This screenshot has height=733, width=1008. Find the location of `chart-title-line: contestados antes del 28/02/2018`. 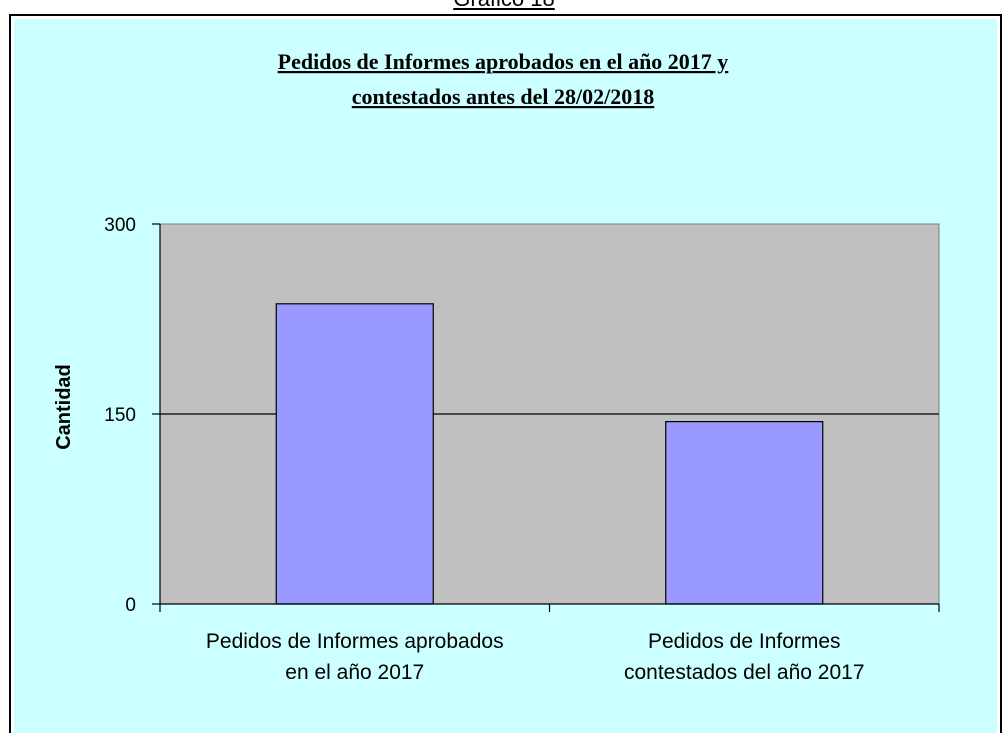

chart-title-line: contestados antes del 28/02/2018 is located at coordinates (503, 96).